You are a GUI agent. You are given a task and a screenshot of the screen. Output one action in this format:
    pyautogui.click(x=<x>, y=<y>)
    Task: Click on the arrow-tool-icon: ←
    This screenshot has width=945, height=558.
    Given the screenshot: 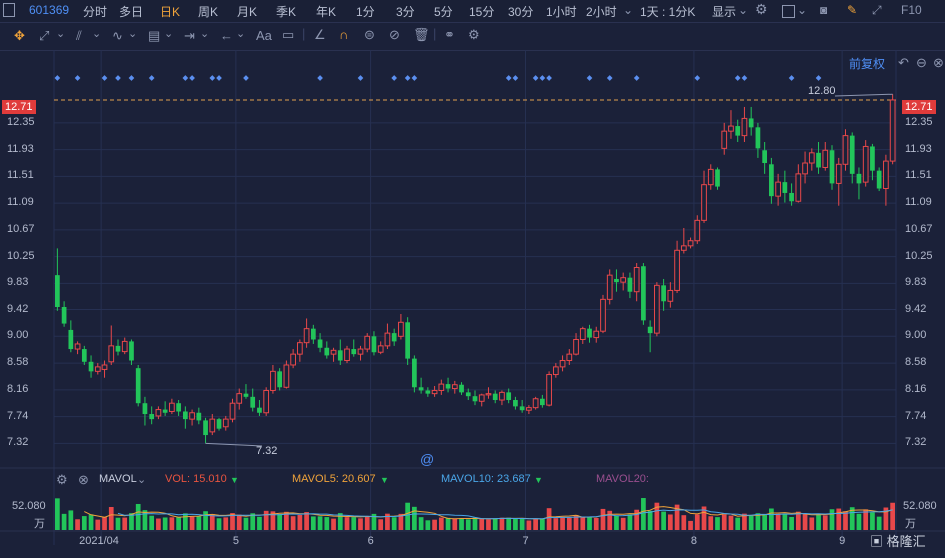 What is the action you would take?
    pyautogui.click(x=226, y=35)
    